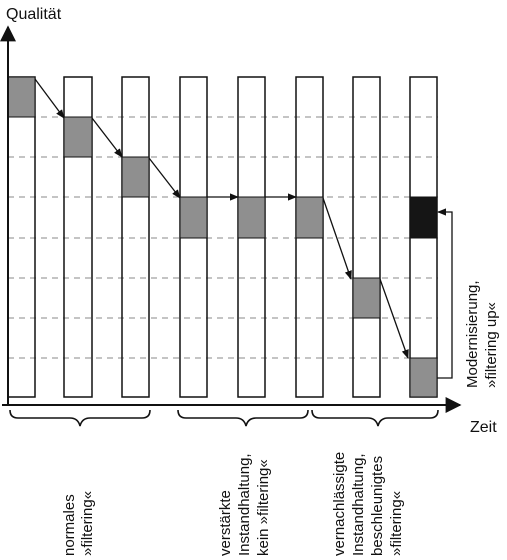 The image size is (507, 560). What do you see at coordinates (423, 217) in the screenshot?
I see `modernized-cell` at bounding box center [423, 217].